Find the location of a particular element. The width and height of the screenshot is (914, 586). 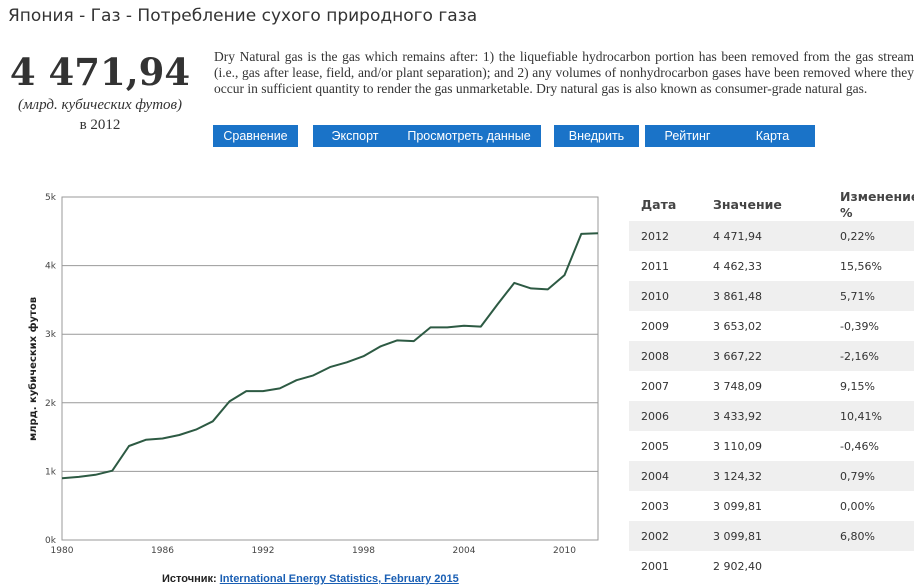

y-axis-label: млрд. кубических футов is located at coordinates (33, 369).